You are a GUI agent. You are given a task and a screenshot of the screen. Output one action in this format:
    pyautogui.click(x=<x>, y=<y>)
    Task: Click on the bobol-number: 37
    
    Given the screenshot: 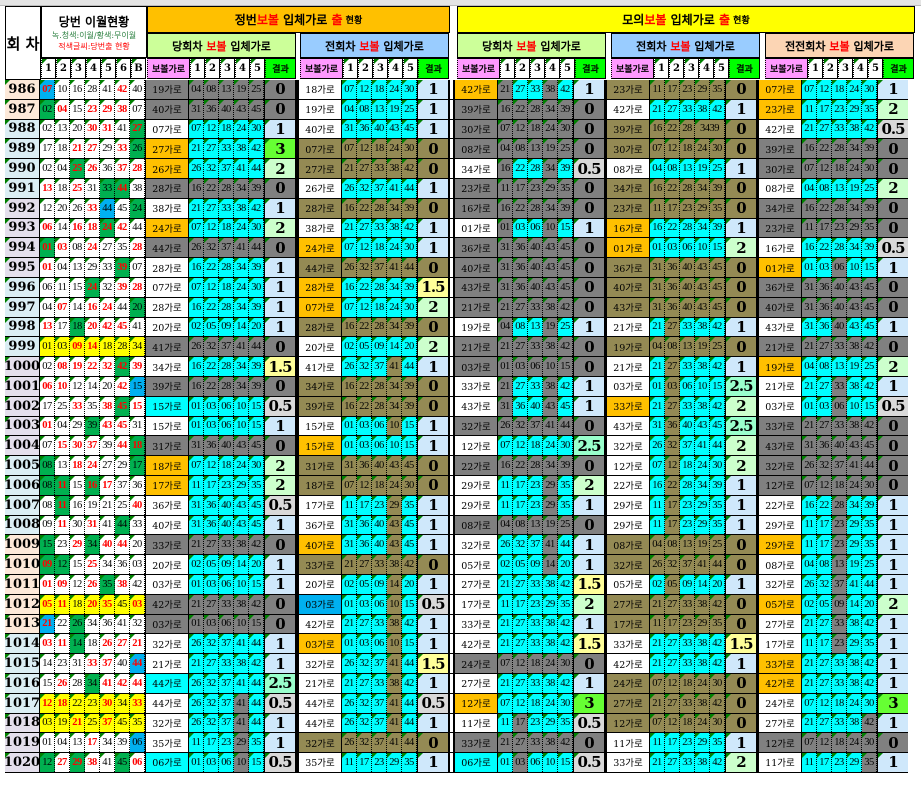 What is the action you would take?
    pyautogui.click(x=839, y=584)
    